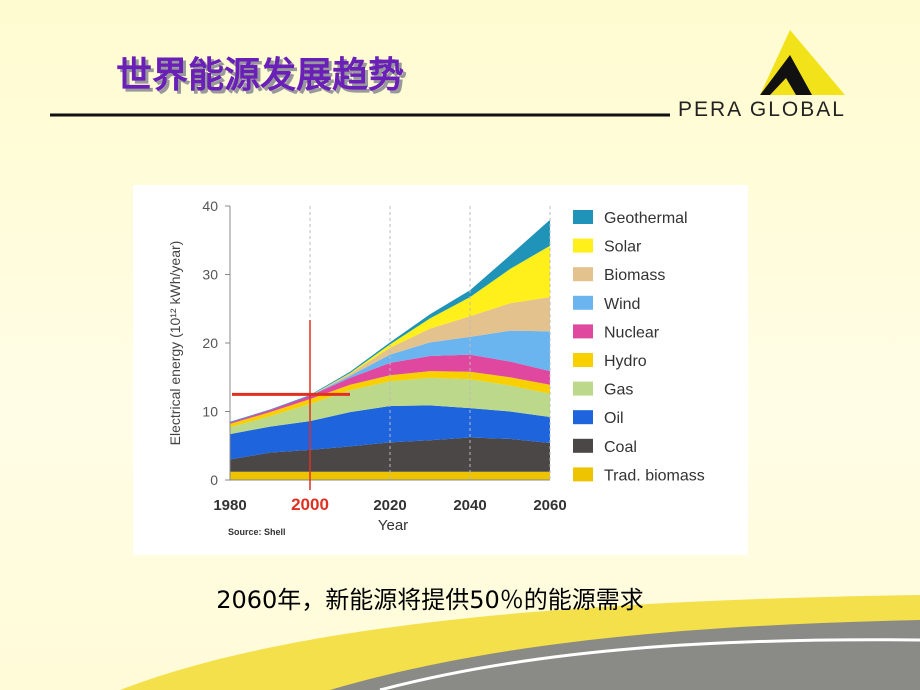 Image resolution: width=920 pixels, height=690 pixels. What do you see at coordinates (634, 275) in the screenshot?
I see `legend-label: Biomass` at bounding box center [634, 275].